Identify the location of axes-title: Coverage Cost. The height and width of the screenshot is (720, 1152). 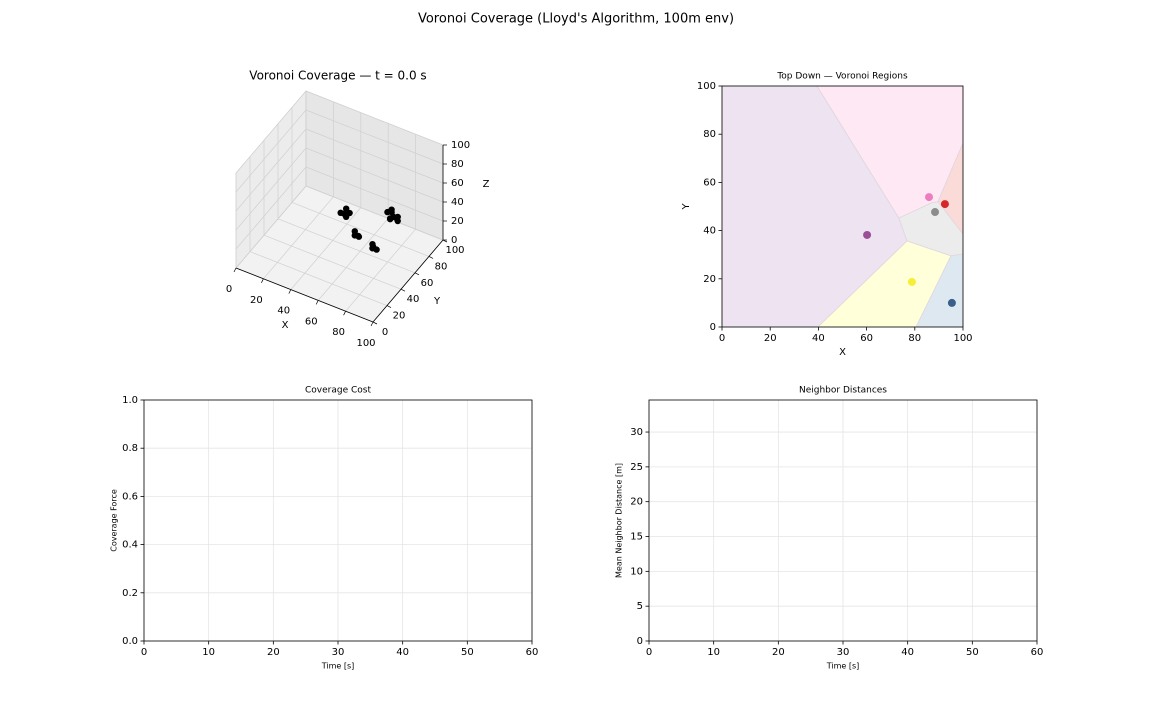
(338, 391).